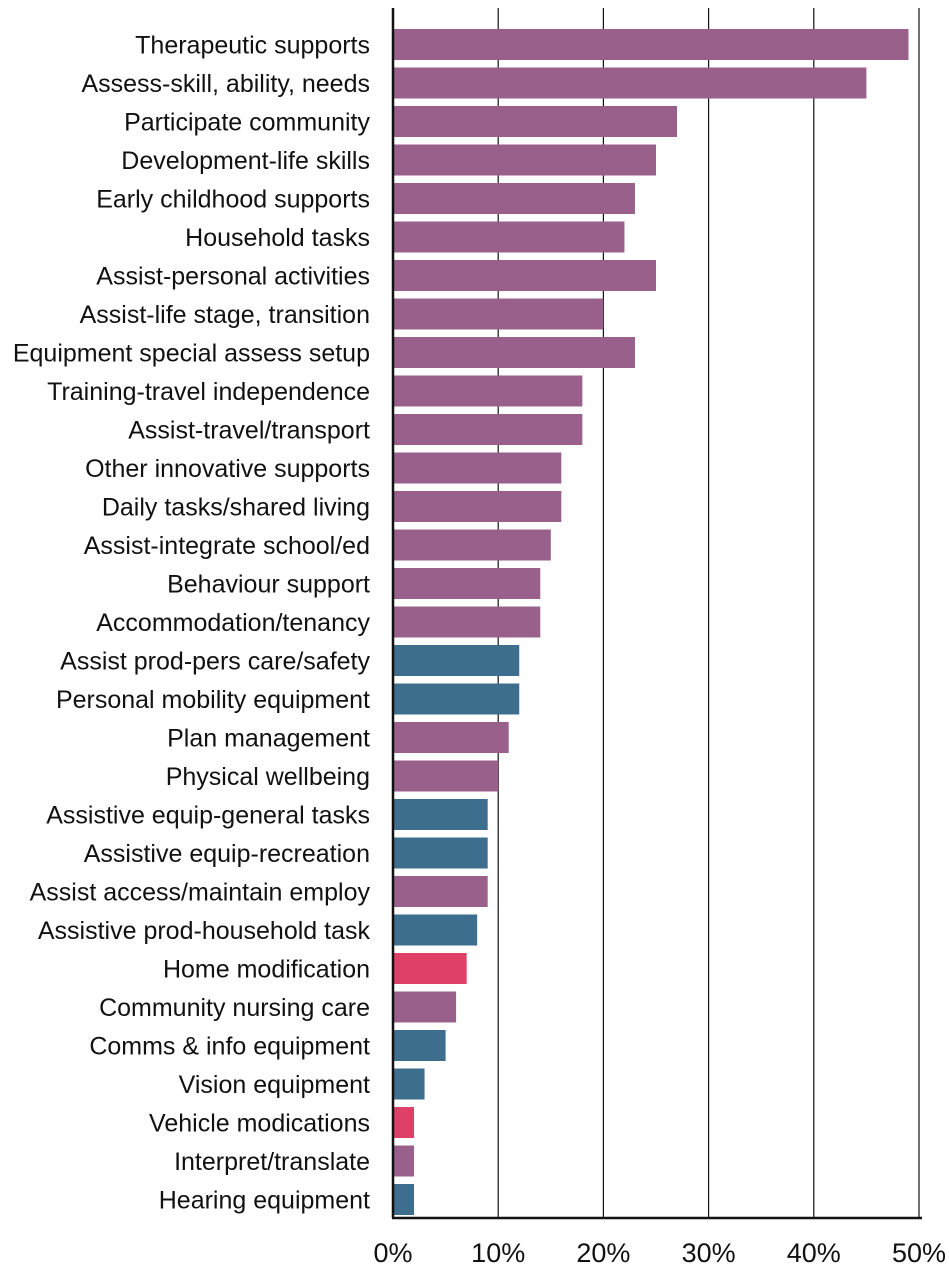 This screenshot has height=1277, width=949. What do you see at coordinates (233, 200) in the screenshot?
I see `category-label: Early childhood supports` at bounding box center [233, 200].